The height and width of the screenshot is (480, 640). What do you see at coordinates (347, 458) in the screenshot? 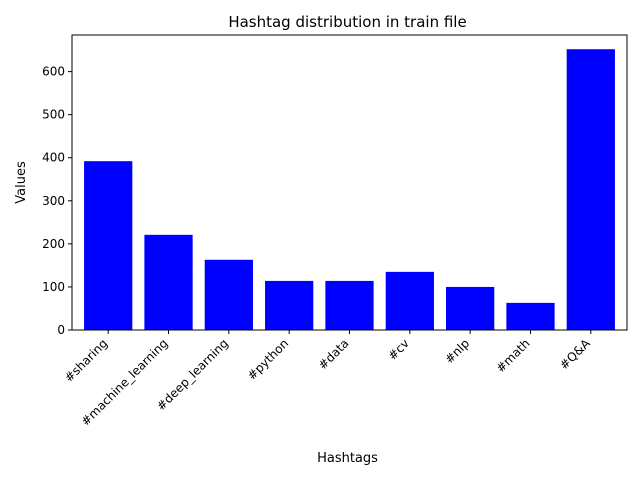
I see `x-axis-label: Hashtags` at bounding box center [347, 458].